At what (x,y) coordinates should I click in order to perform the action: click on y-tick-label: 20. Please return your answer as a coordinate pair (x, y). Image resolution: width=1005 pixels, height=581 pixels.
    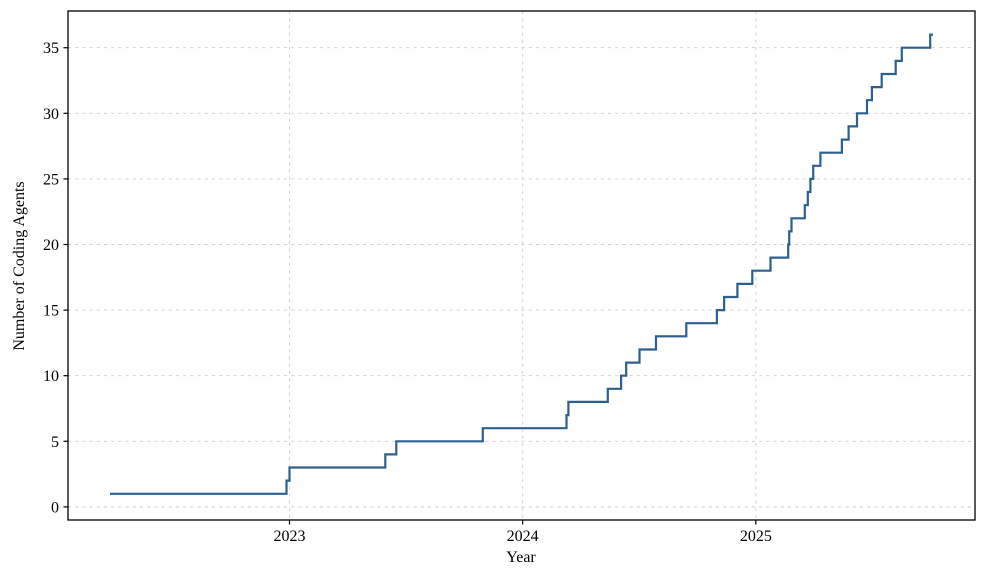
    Looking at the image, I should click on (51, 245).